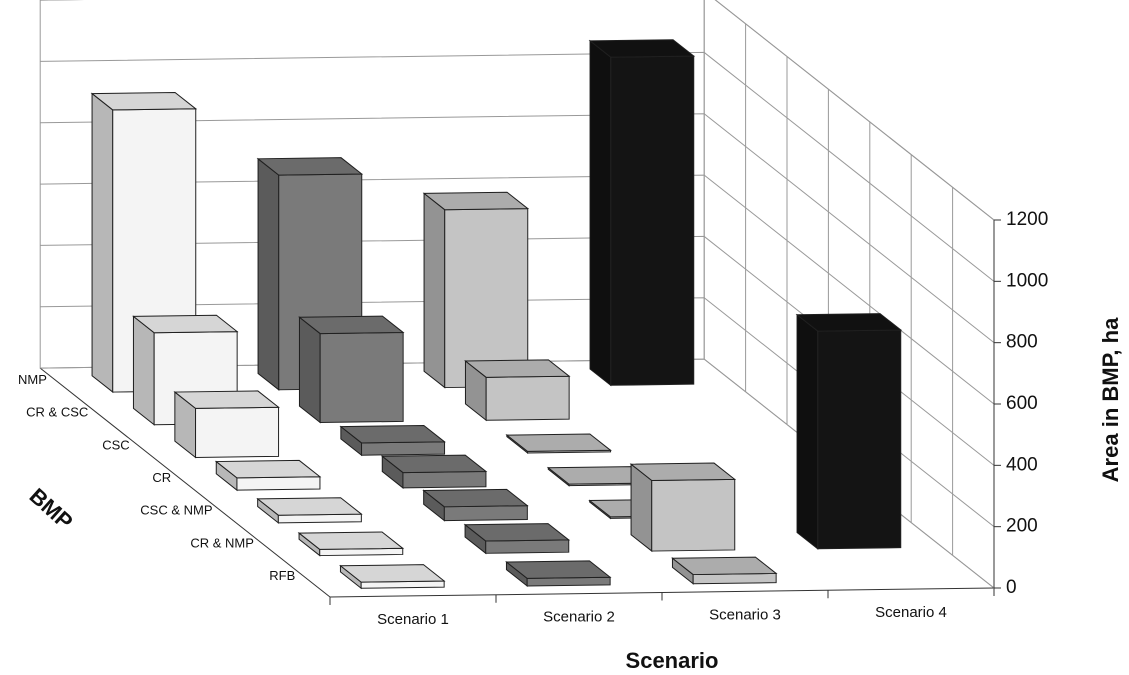 The height and width of the screenshot is (675, 1129). Describe the element at coordinates (1110, 399) in the screenshot. I see `y-axis-title: Area in BMP, ha` at that location.